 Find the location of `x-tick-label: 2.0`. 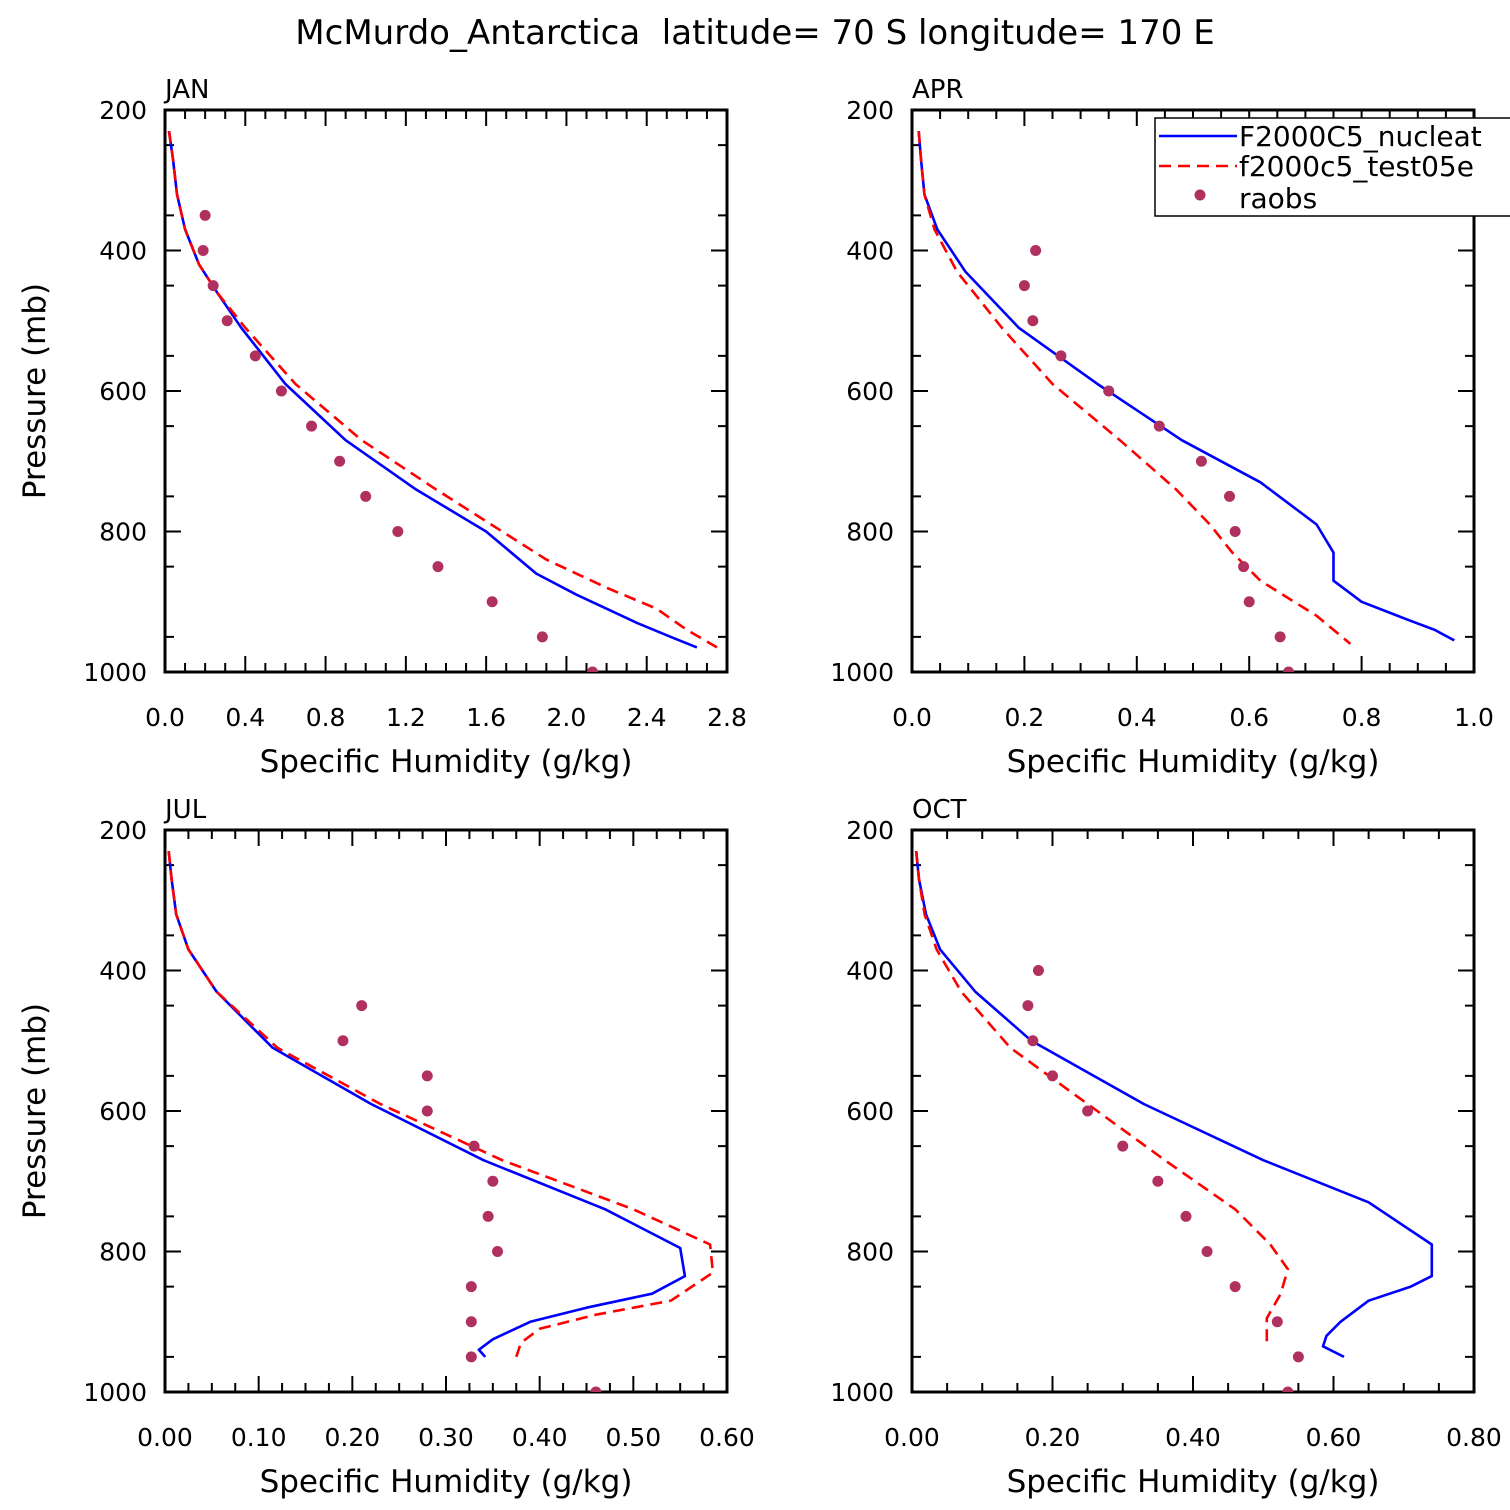

x-tick-label: 2.0 is located at coordinates (567, 717).